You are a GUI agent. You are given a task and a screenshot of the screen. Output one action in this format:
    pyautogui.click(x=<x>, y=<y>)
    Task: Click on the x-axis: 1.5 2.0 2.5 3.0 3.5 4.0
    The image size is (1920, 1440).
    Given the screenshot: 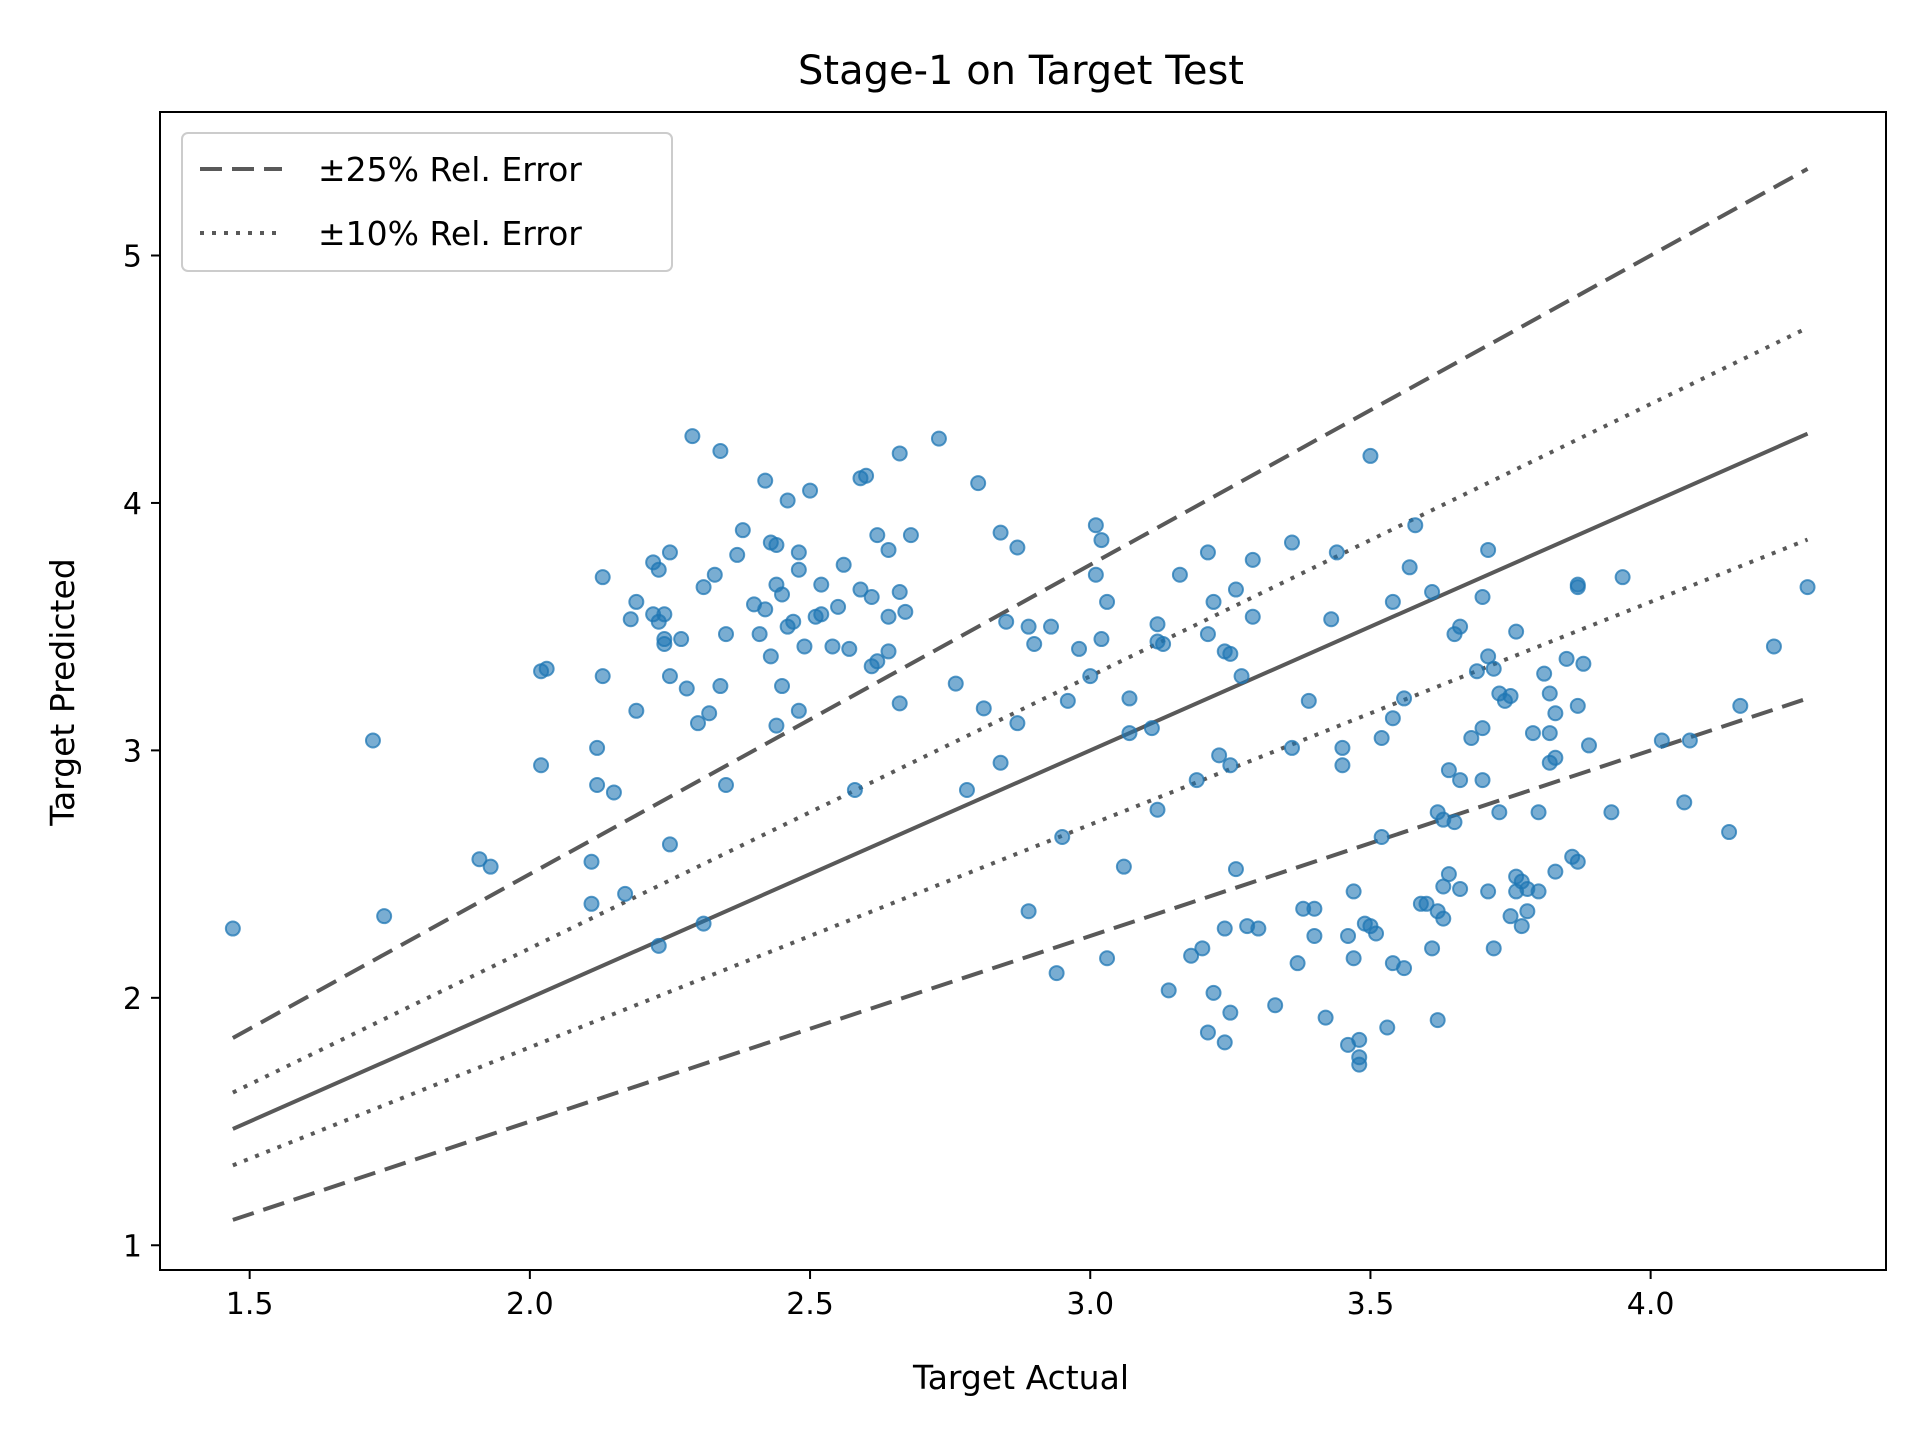 What is the action you would take?
    pyautogui.click(x=950, y=1296)
    